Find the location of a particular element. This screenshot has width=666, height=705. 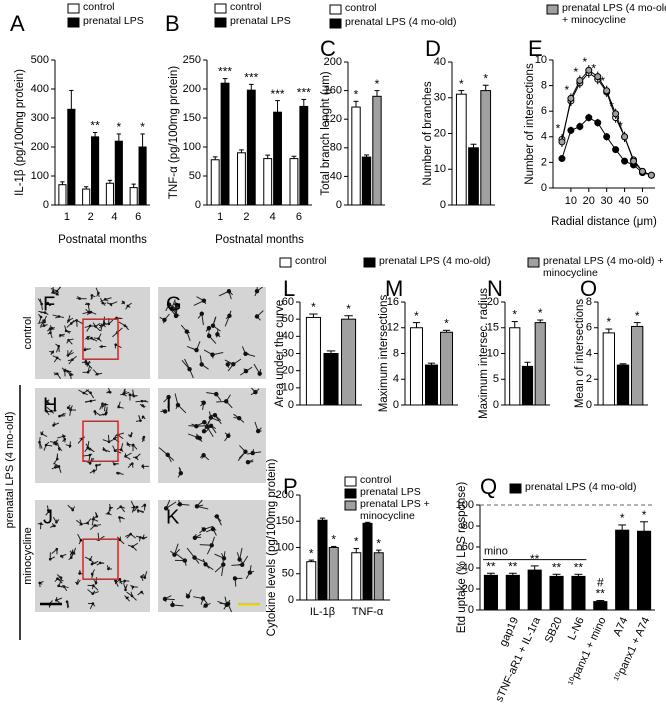

y-tick-label: 200 is located at coordinates (40, 147).